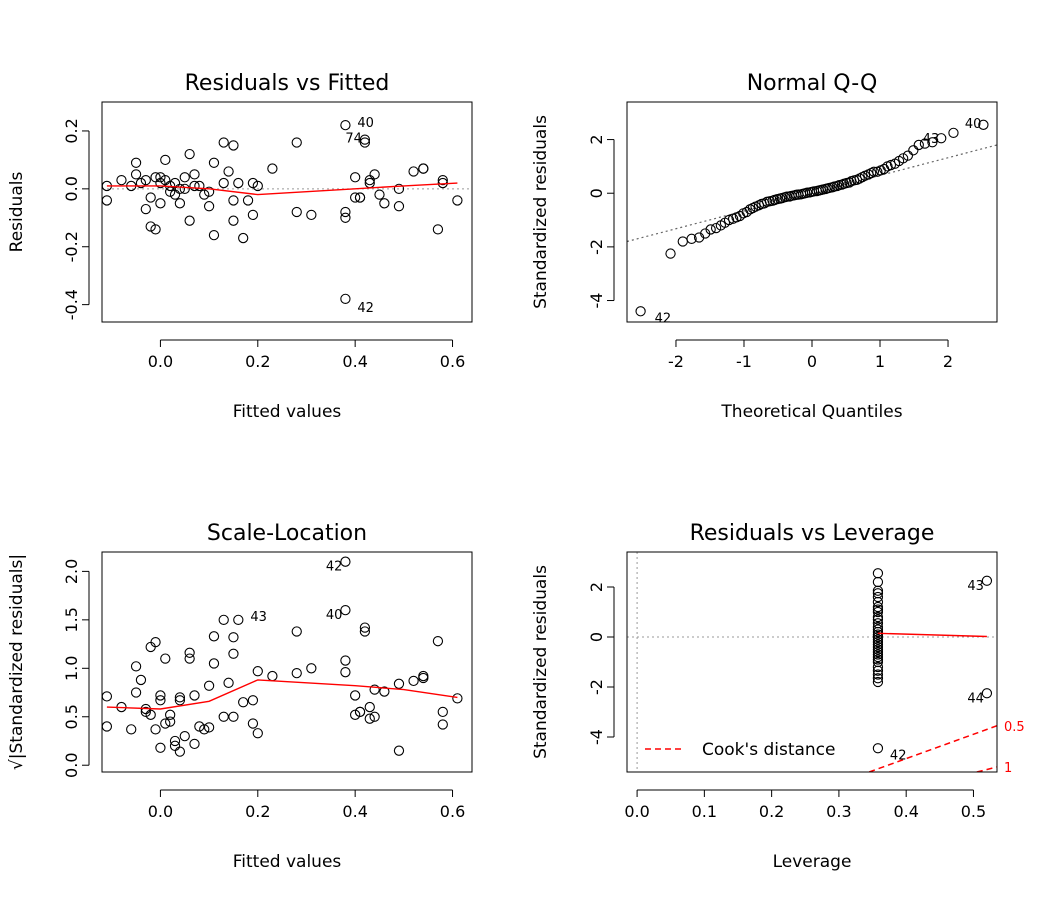  What do you see at coordinates (282, 189) in the screenshot?
I see `smooth-line` at bounding box center [282, 189].